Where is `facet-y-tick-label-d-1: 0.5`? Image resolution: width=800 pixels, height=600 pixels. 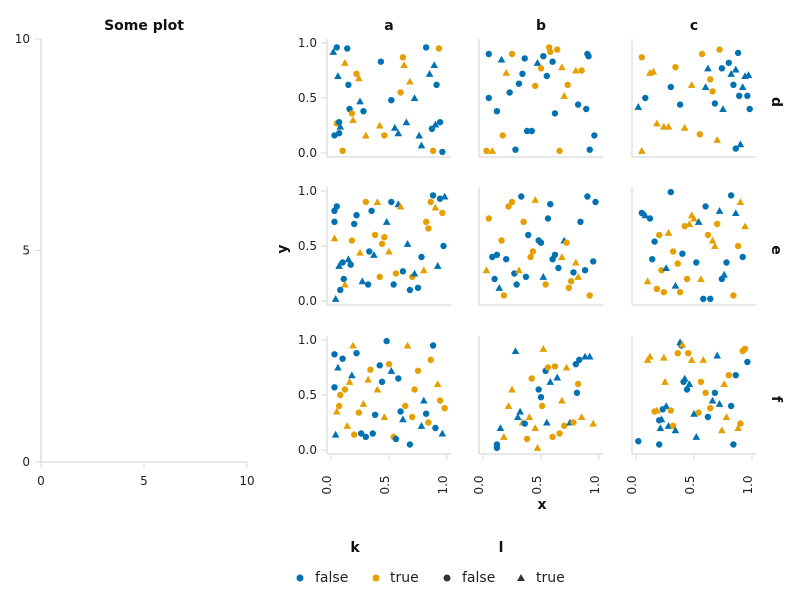 facet-y-tick-label-d-1: 0.5 is located at coordinates (307, 98).